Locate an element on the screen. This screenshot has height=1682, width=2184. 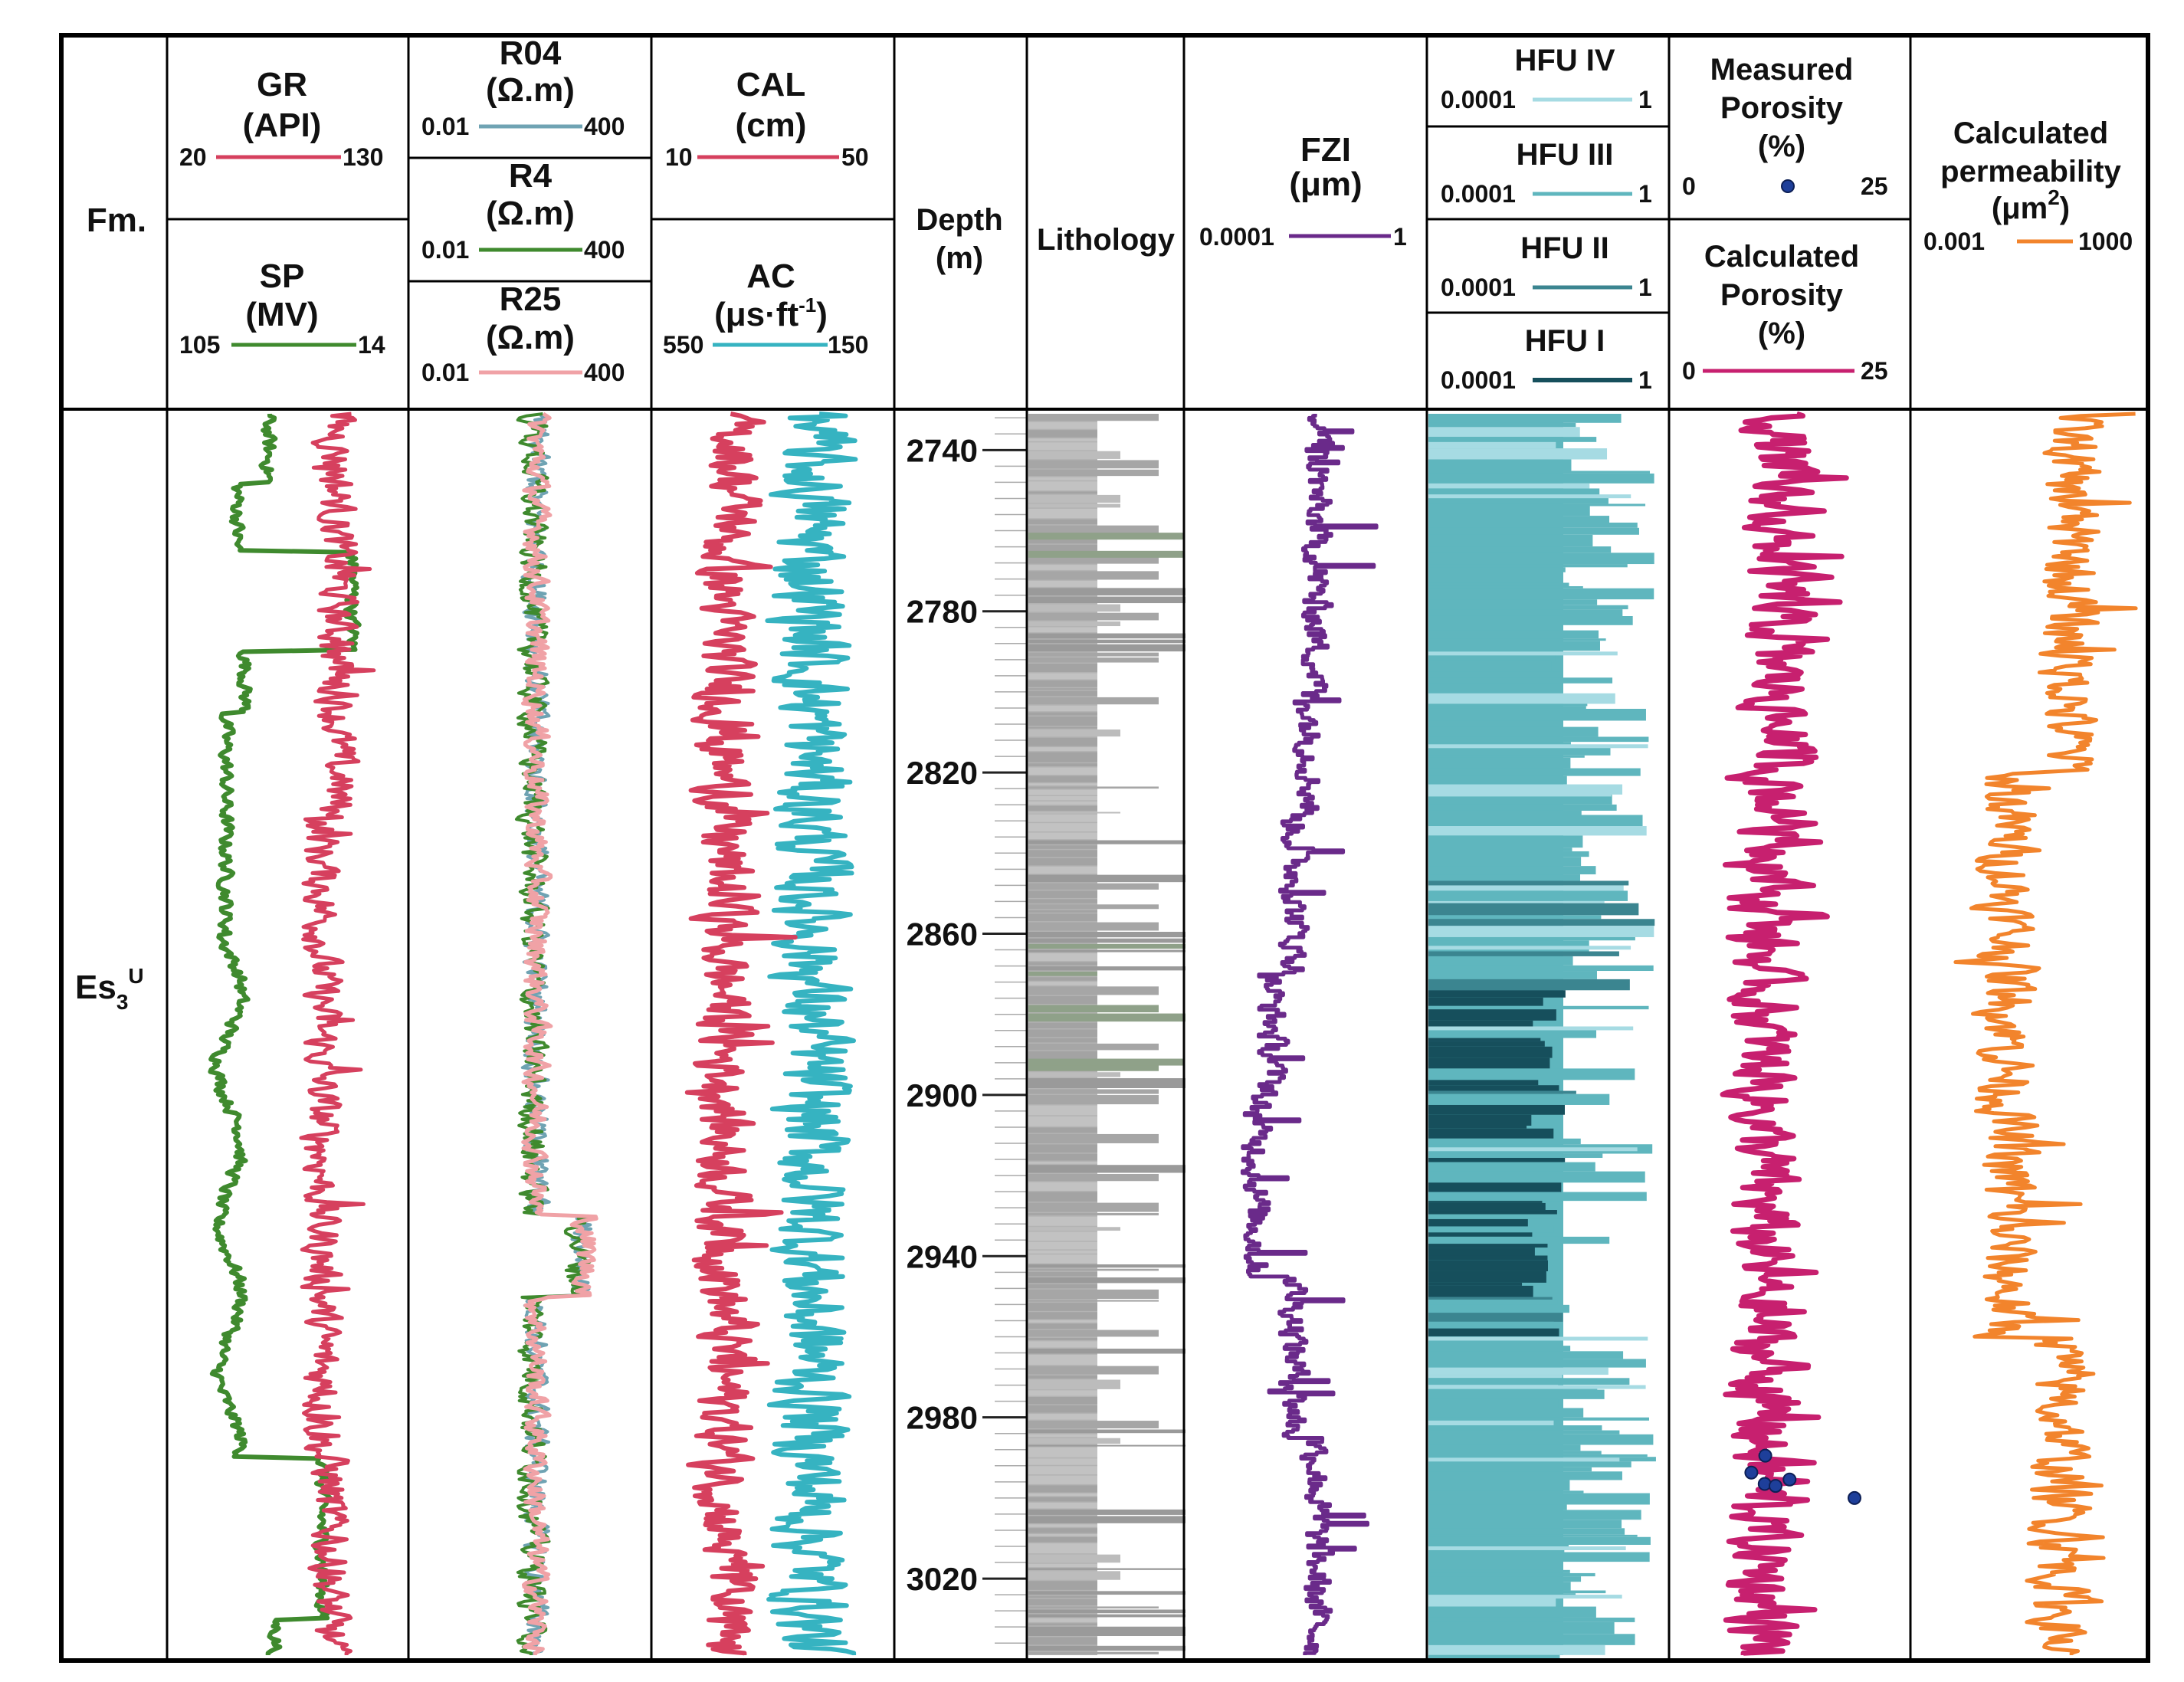
cal-max: 50 is located at coordinates (855, 157).